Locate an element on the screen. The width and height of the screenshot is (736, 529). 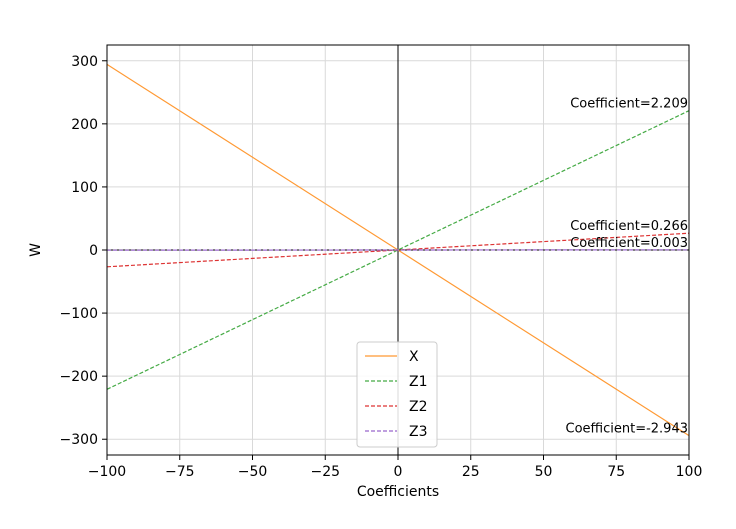
x-tick-label: 100 is located at coordinates (689, 472).